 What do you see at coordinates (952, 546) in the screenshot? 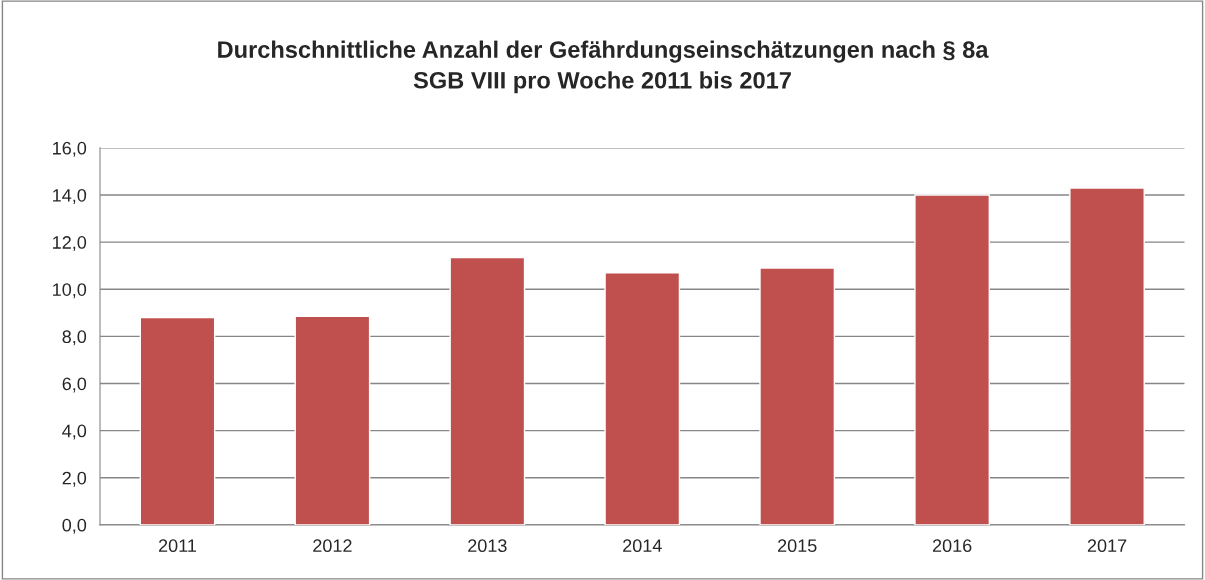
I see `x-tick-label: 2016` at bounding box center [952, 546].